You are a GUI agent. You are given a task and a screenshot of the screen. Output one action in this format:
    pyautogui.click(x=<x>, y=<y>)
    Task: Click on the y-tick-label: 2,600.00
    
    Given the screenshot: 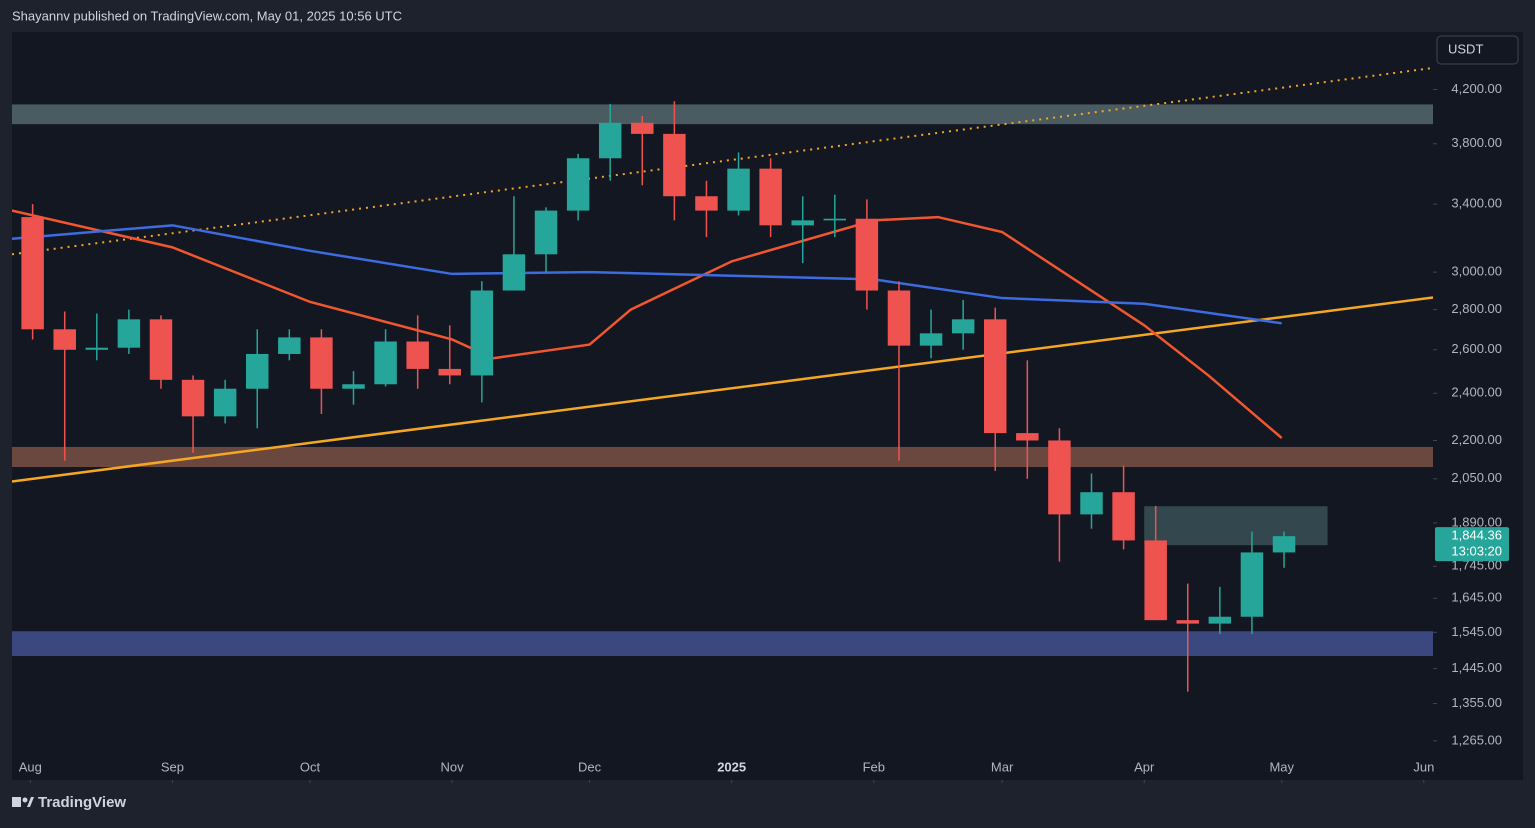 What is the action you would take?
    pyautogui.click(x=1476, y=348)
    